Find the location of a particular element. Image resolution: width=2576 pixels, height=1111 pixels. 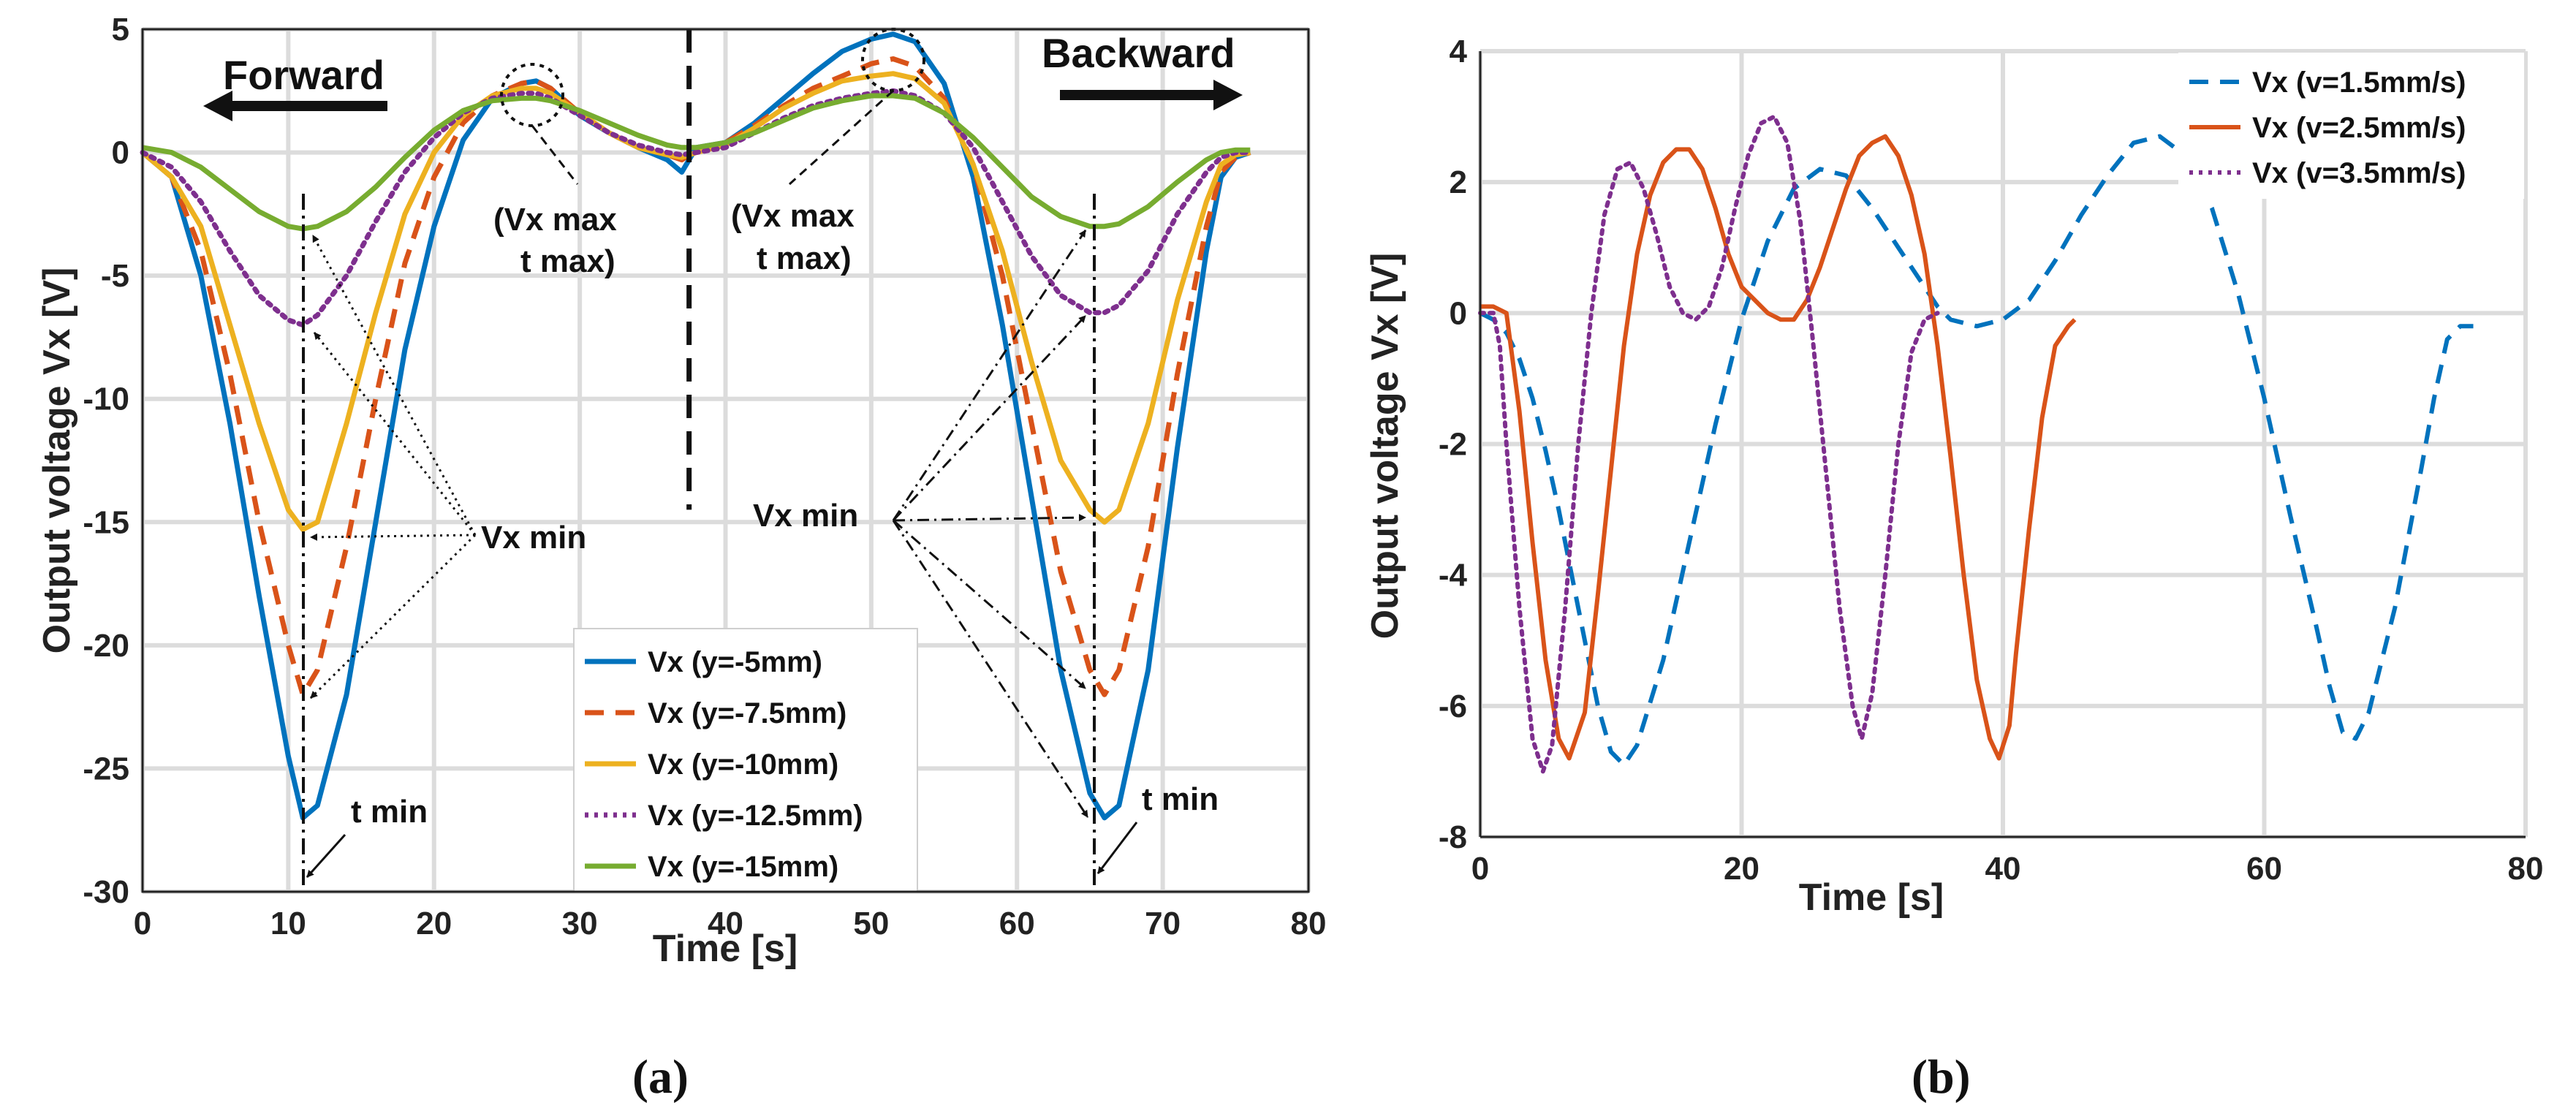

panel-a-legend-label: Vx (y=-5mm) is located at coordinates (735, 662).